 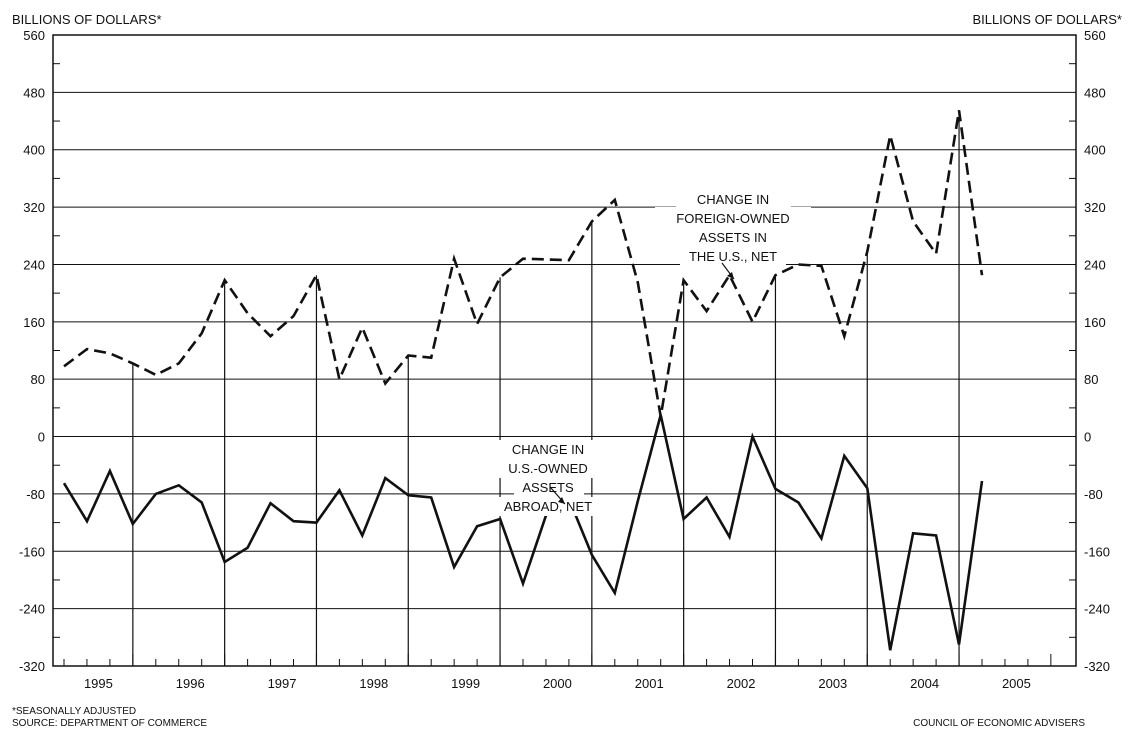 What do you see at coordinates (999, 723) in the screenshot?
I see `footnote-credit: COUNCIL OF ECONOMIC ADVISERS` at bounding box center [999, 723].